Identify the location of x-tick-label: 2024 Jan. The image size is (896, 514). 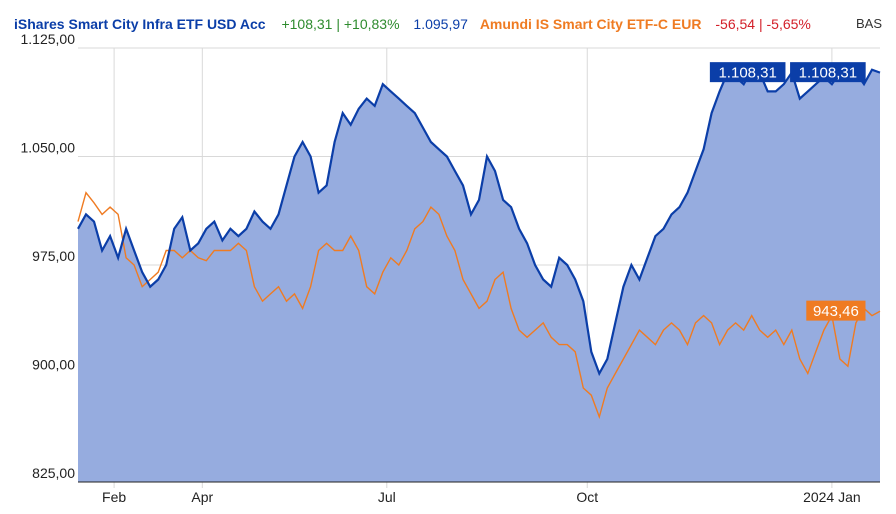
(832, 497).